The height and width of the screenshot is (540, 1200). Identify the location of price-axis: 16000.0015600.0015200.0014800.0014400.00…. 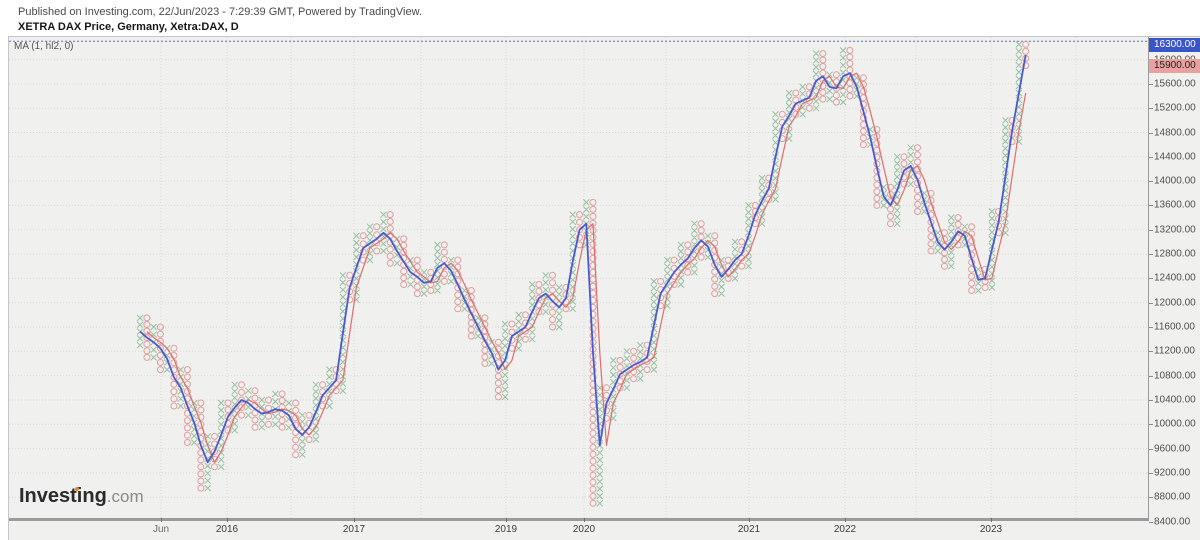
(1174, 282).